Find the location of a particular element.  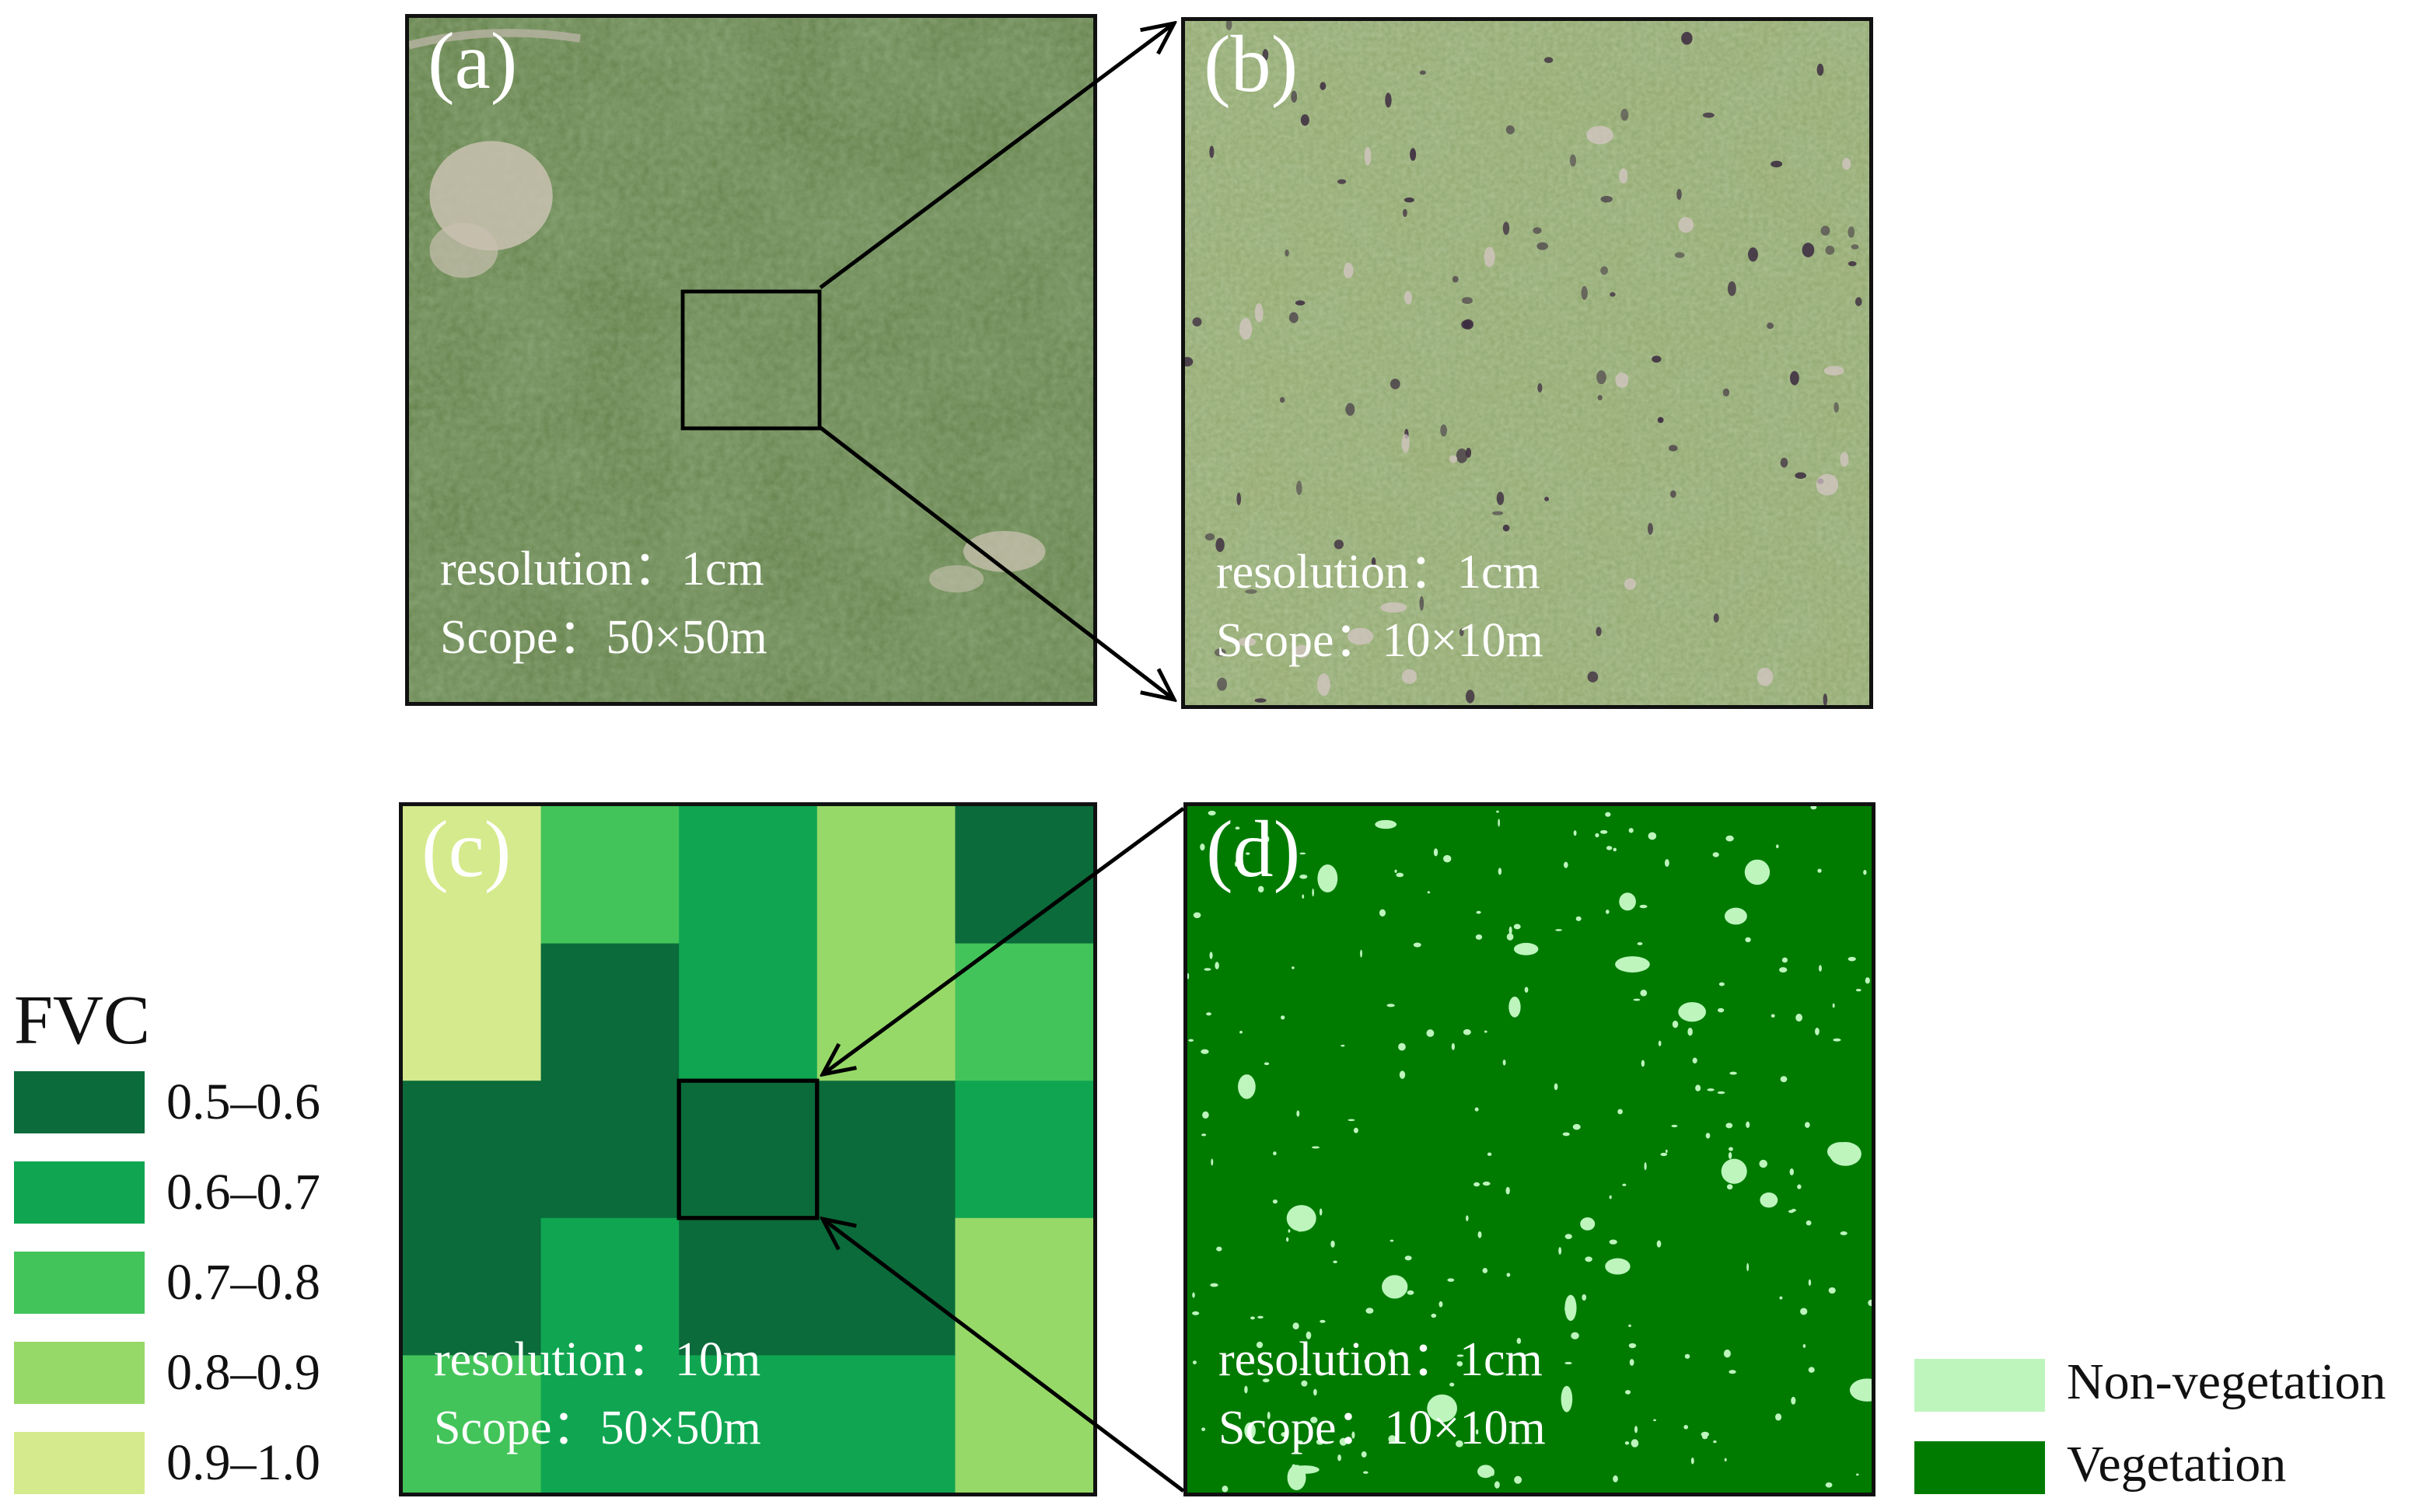

fvc-legend-label: 0.5–0.6 is located at coordinates (243, 1102).